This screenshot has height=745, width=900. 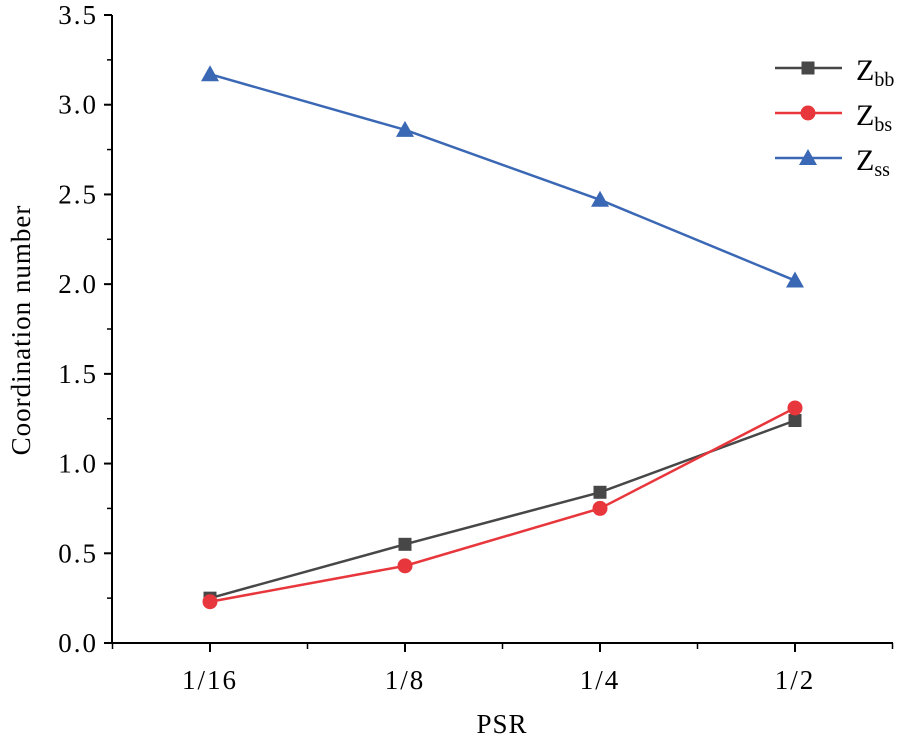 I want to click on legend-label: Zbs, so click(x=874, y=117).